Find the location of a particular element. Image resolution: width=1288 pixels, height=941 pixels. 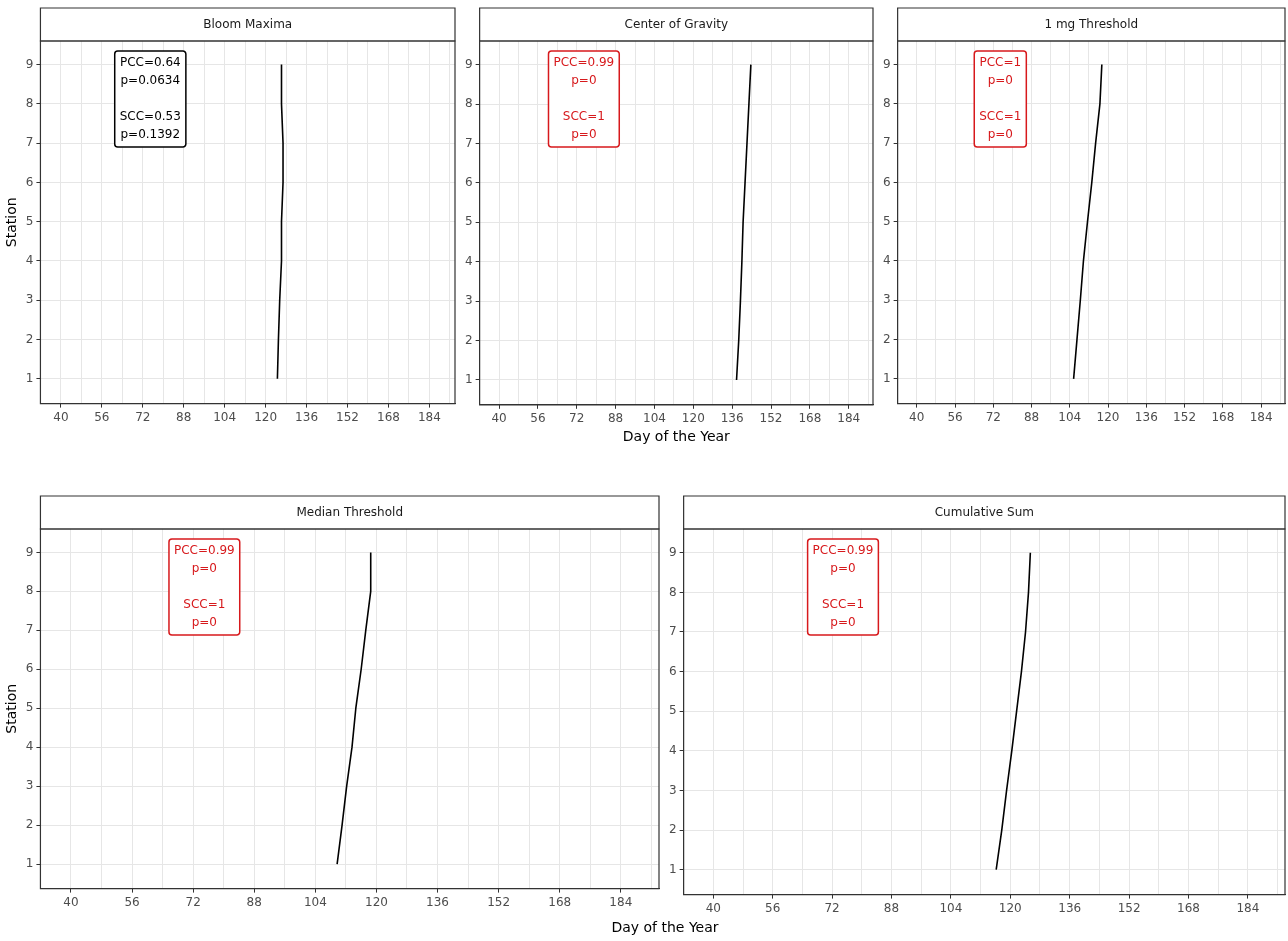

chart-title: 1 mg Threshold is located at coordinates (1091, 23).